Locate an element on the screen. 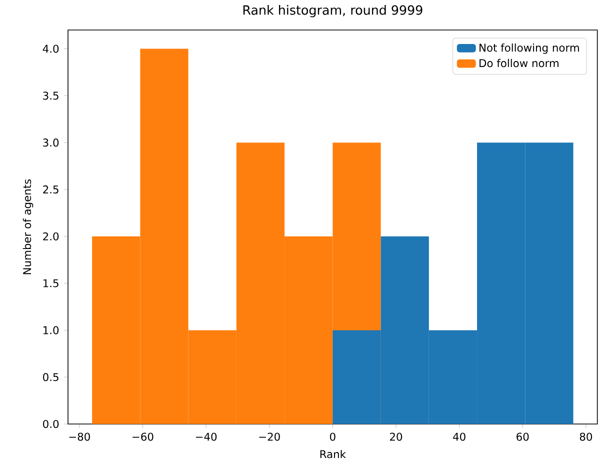  y-tick-label: 4.0 is located at coordinates (50, 48).